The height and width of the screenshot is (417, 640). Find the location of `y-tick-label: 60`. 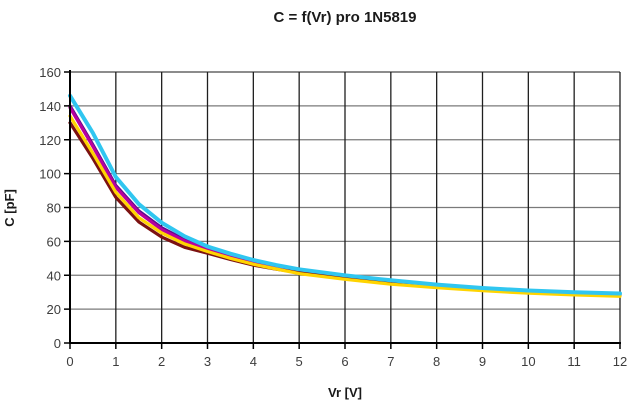

y-tick-label: 60 is located at coordinates (54, 241).